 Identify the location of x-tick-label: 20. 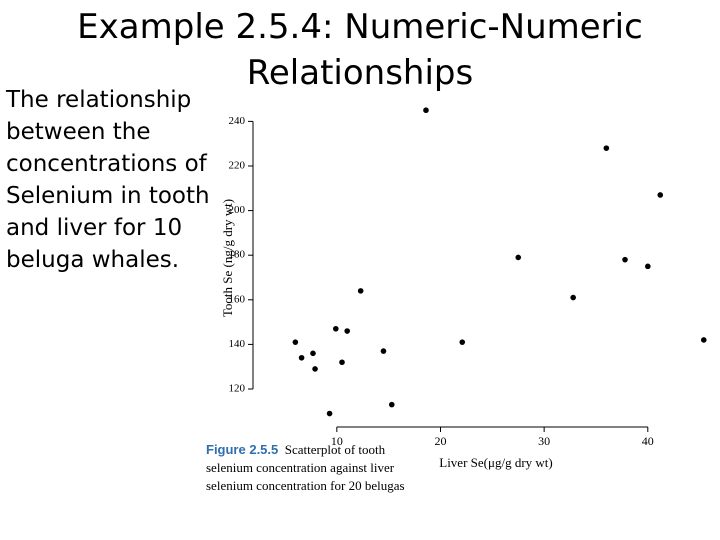
(440, 441).